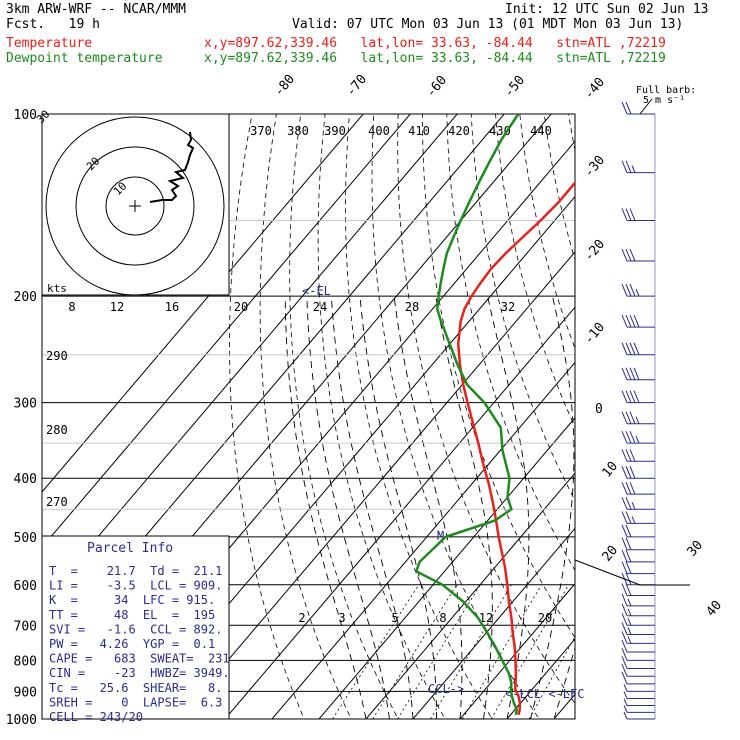  Describe the element at coordinates (25, 626) in the screenshot. I see `pressure-label-700: 700` at that location.